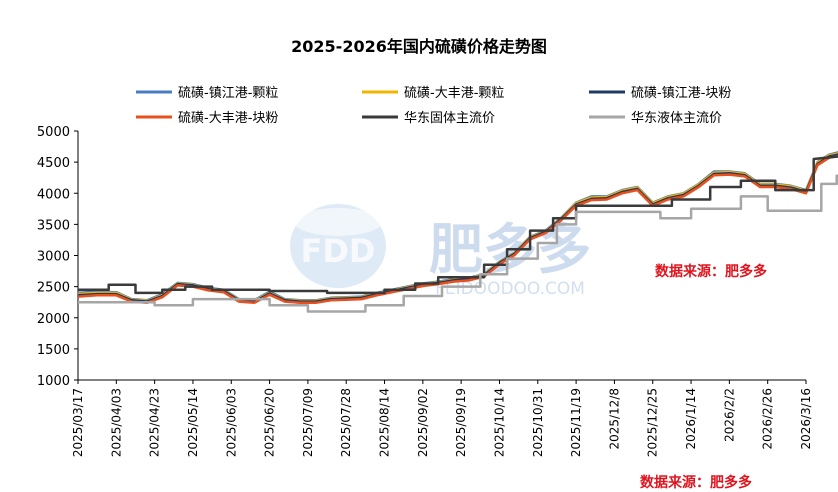  What do you see at coordinates (576, 422) in the screenshot?
I see `x-tick-label: 2025/11/19` at bounding box center [576, 422].